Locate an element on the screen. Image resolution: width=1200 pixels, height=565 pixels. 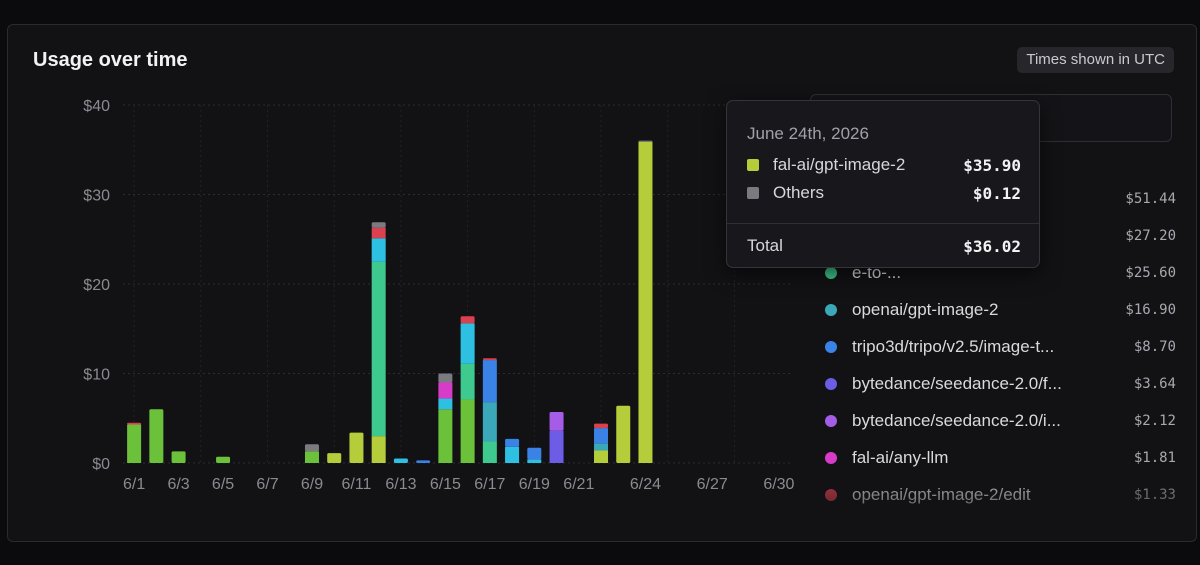
x-tick-label: 6/7 is located at coordinates (267, 484).